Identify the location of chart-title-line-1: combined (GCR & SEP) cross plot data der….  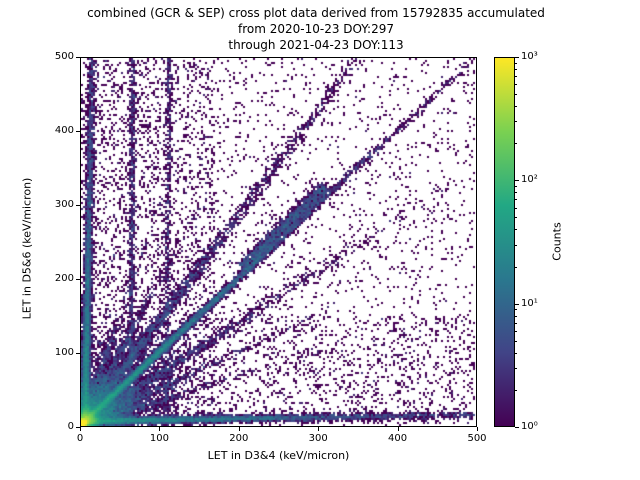
(316, 13).